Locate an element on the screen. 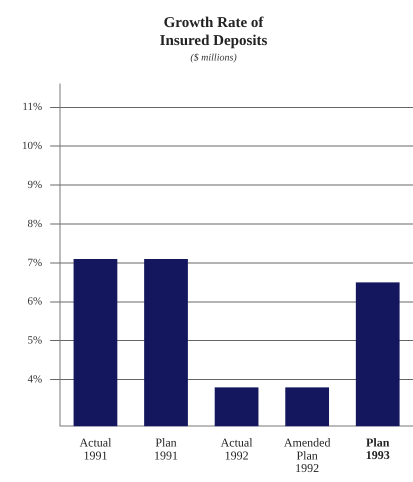 This screenshot has height=482, width=413. x-tick-label: Actual 1991 is located at coordinates (95, 449).